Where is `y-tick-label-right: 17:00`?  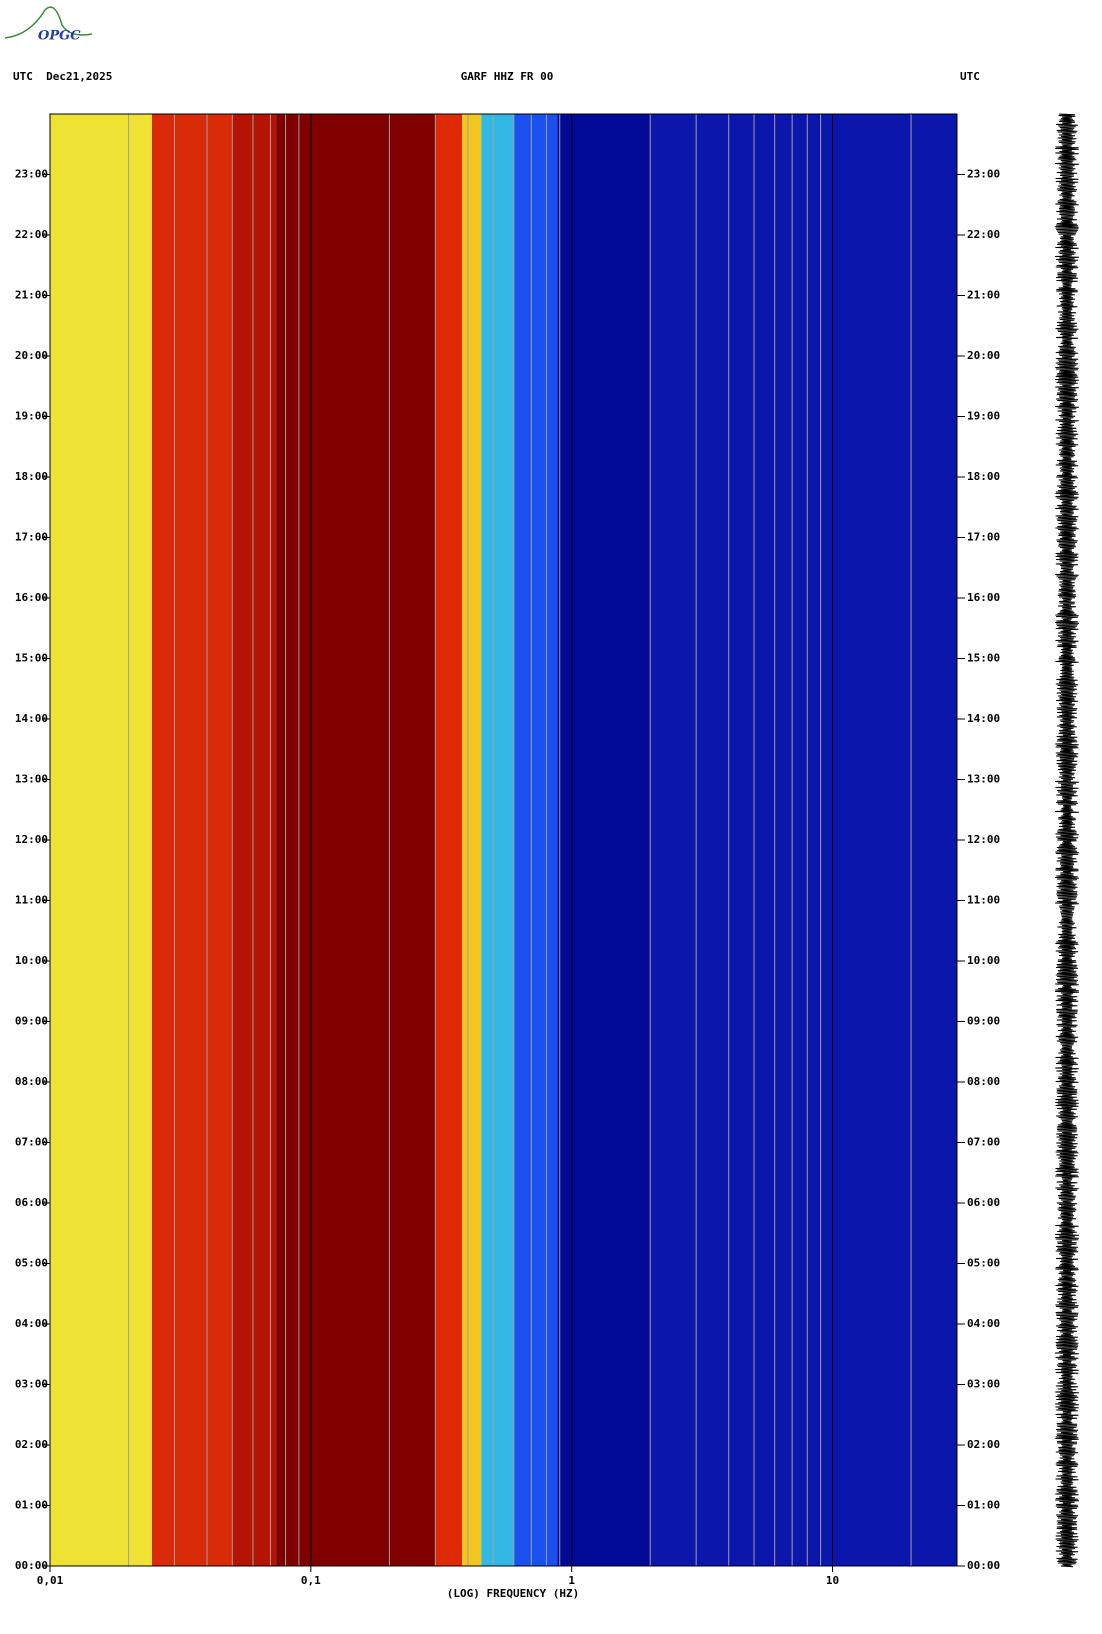 y-tick-label-right: 17:00 is located at coordinates (983, 537).